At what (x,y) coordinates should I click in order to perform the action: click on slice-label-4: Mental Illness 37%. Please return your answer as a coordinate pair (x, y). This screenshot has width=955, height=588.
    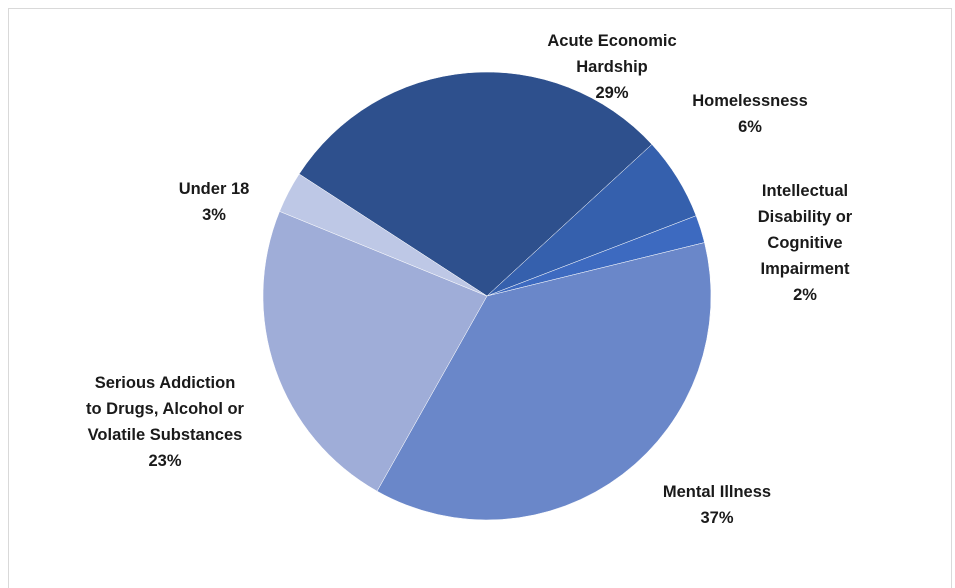
    Looking at the image, I should click on (717, 505).